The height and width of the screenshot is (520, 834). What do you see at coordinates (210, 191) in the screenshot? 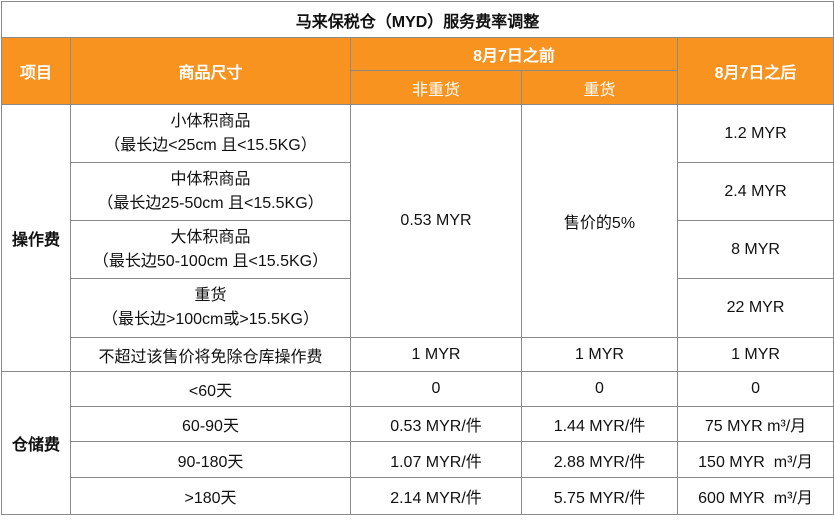
I see `size-cell: 中体积商品 （最长边25-50cm 且<15.5KG）` at bounding box center [210, 191].